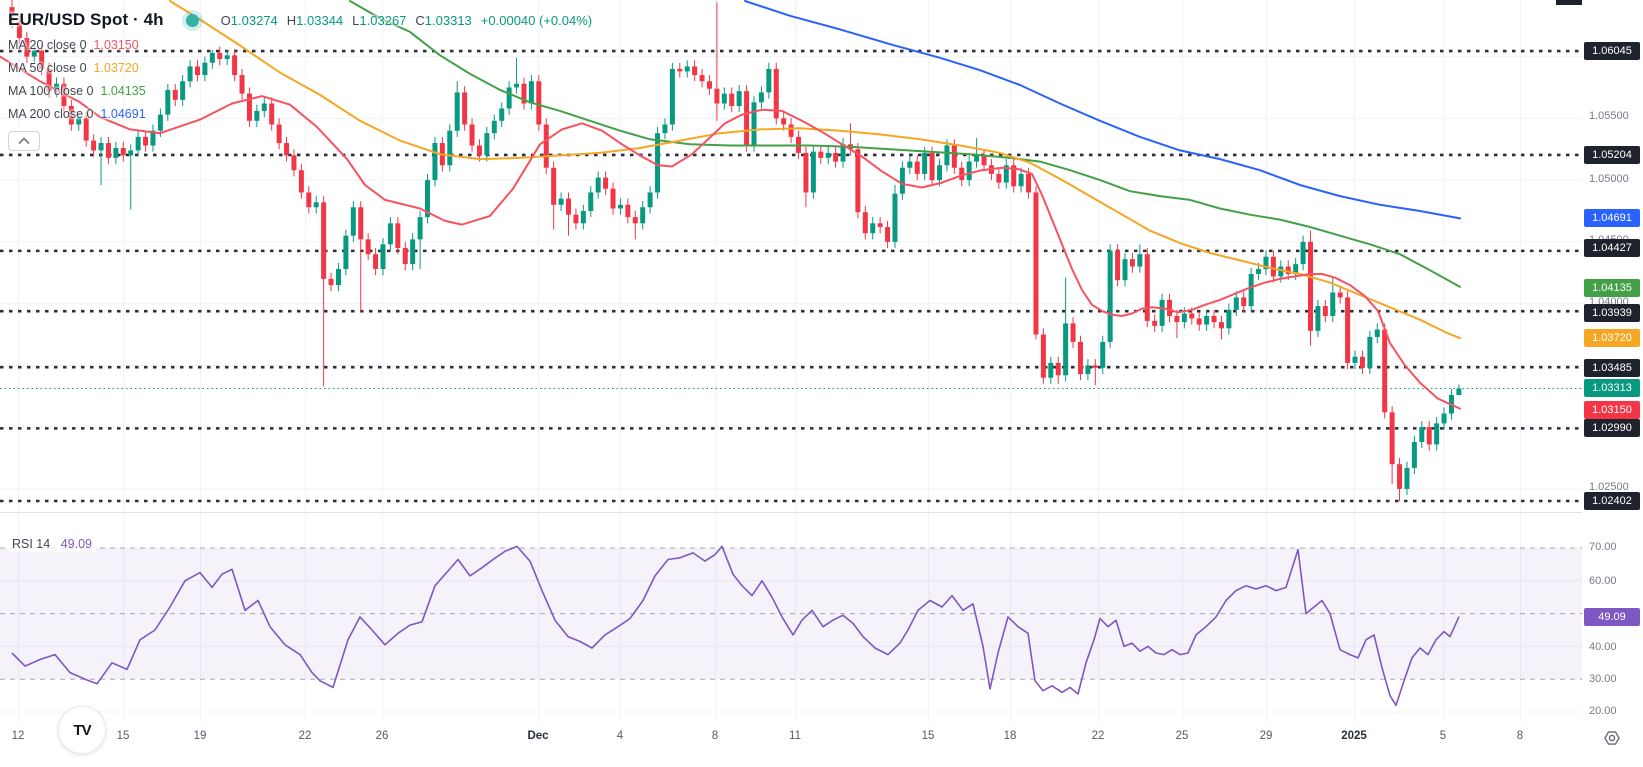 The image size is (1643, 767). What do you see at coordinates (82, 730) in the screenshot?
I see `tradingview-logo: TV` at bounding box center [82, 730].